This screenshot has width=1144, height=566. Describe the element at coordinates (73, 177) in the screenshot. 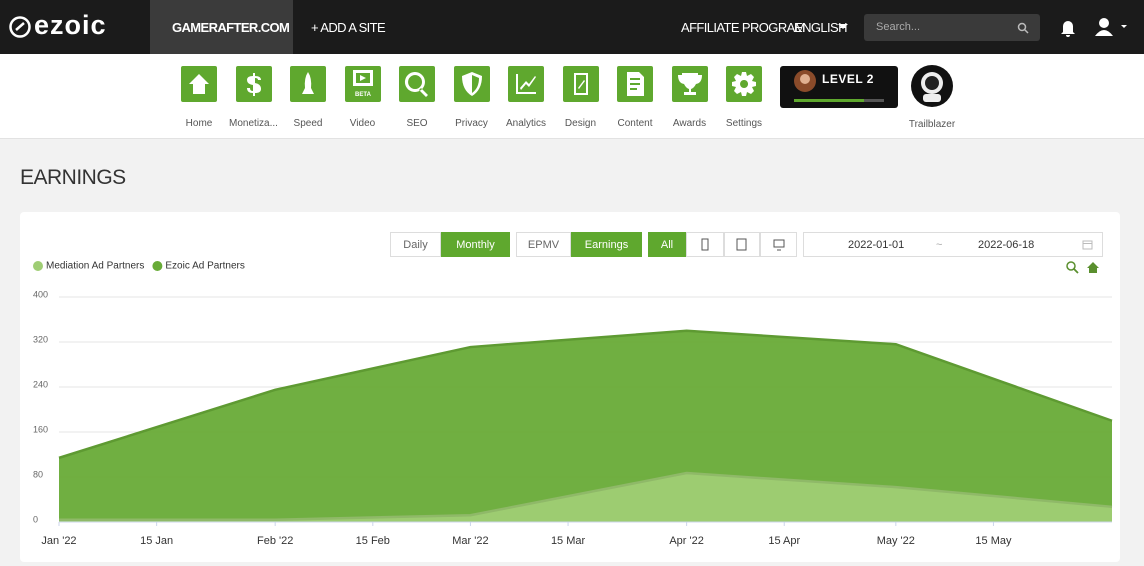

I see `page-title: EARNINGS` at that location.